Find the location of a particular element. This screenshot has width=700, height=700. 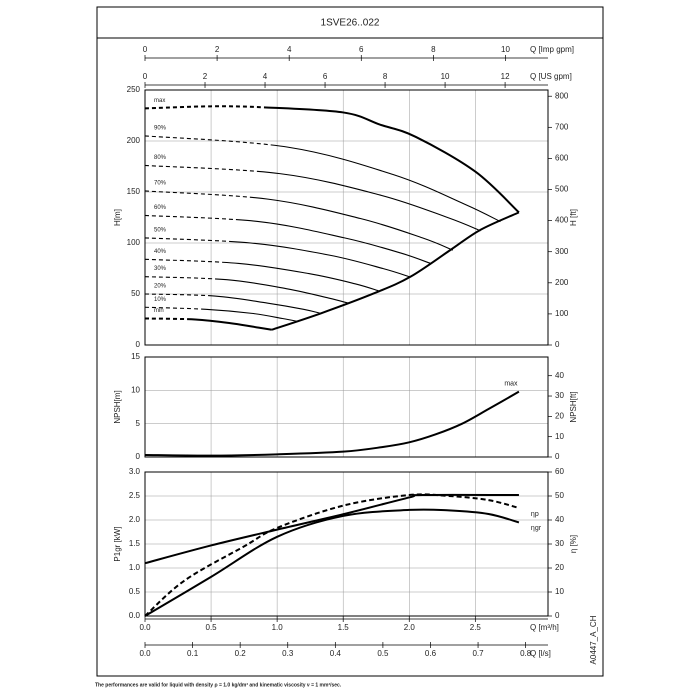

y2-tick-label: 300 is located at coordinates (562, 251).